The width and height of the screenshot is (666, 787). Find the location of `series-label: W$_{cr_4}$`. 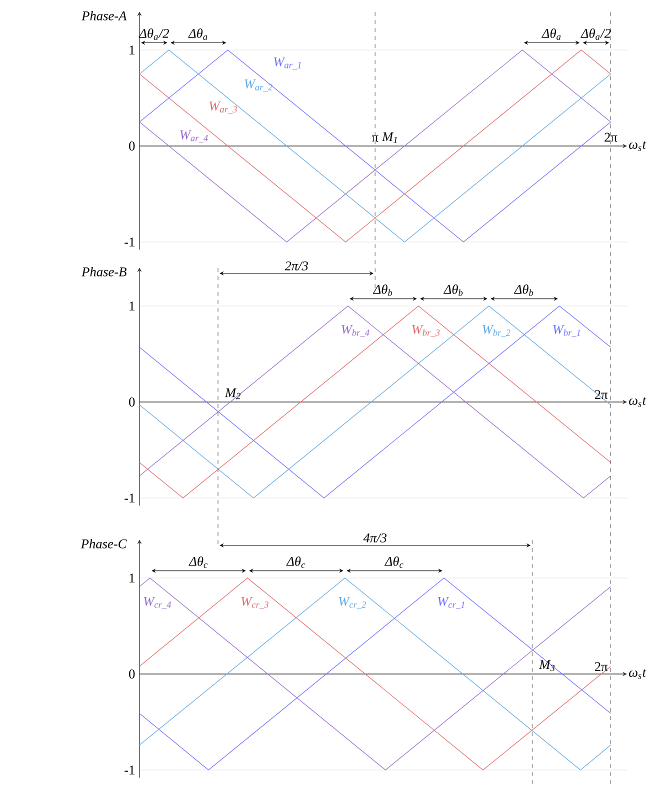

series-label: W$_{cr_4}$ is located at coordinates (158, 602).